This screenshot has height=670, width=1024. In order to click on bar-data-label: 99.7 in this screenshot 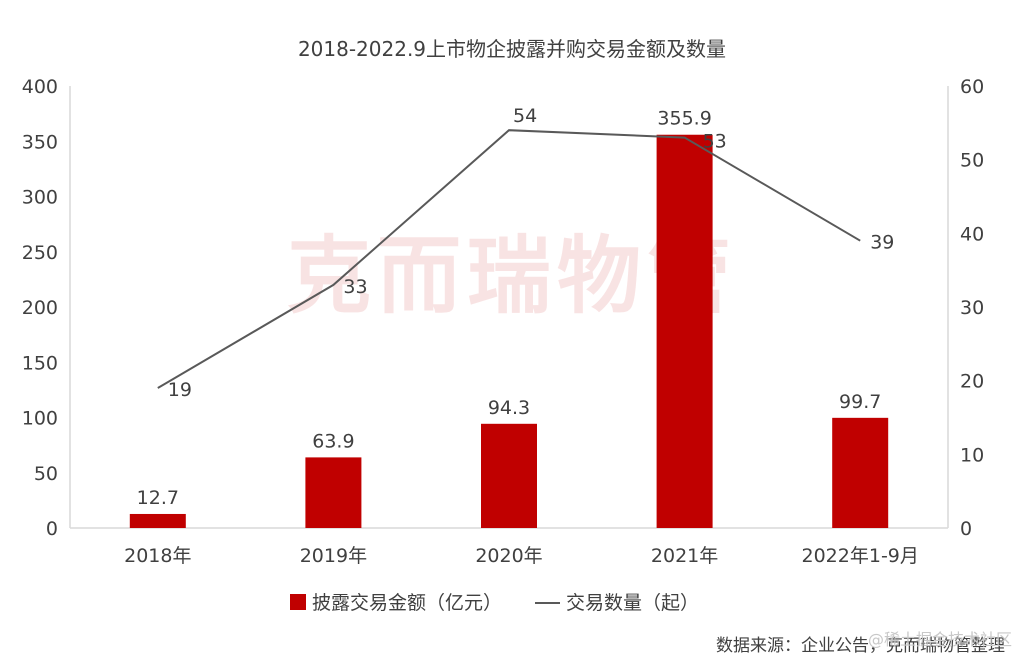, I will do `click(860, 402)`.